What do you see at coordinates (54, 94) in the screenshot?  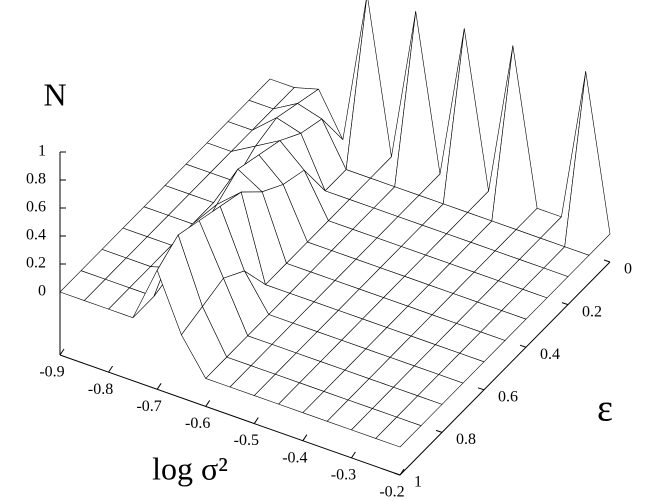 I see `z-axis-label: N` at bounding box center [54, 94].